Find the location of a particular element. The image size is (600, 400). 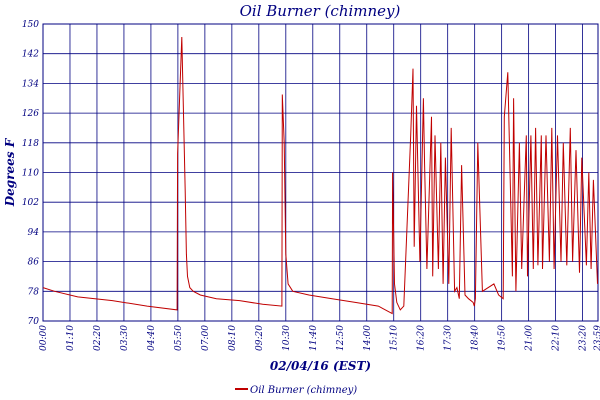

x-tick-label: 18:40 is located at coordinates (476, 338).